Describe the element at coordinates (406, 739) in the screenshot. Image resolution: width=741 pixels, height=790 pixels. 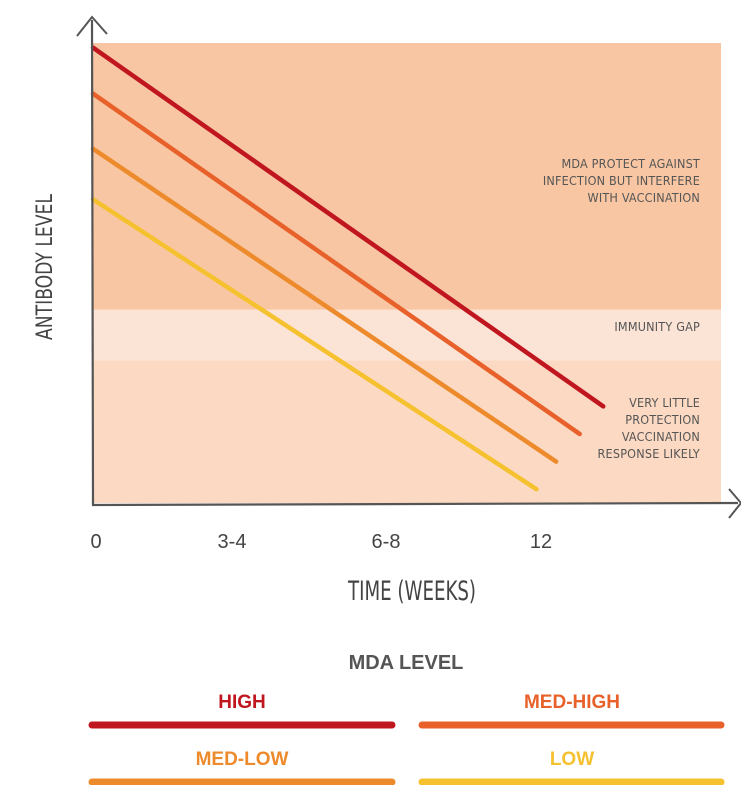
I see `legend: HIGH MED-HIGH MED-LOW LOW` at that location.